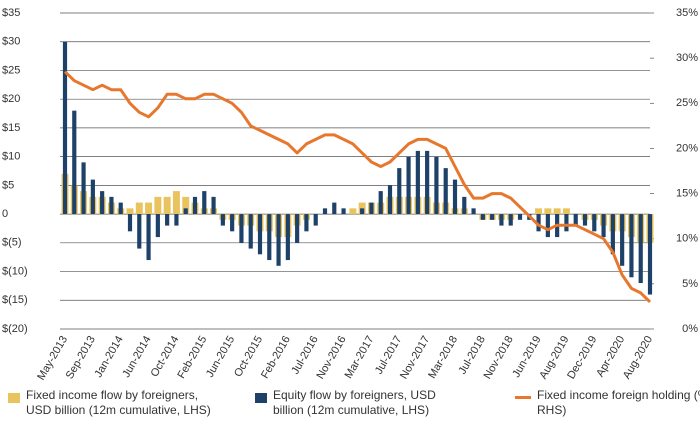 The width and height of the screenshot is (700, 441). Describe the element at coordinates (11, 42) in the screenshot. I see `y-tick-label: $30` at that location.